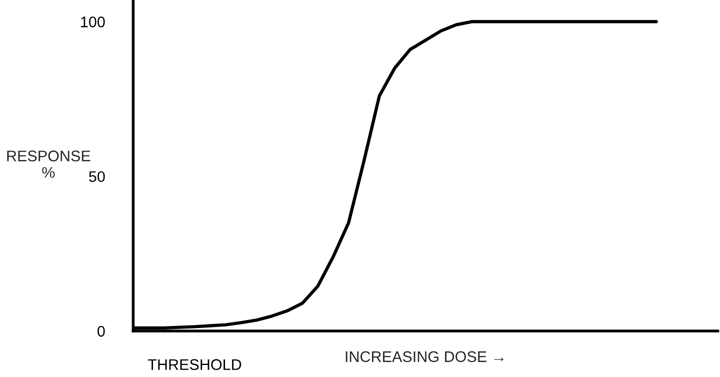  What do you see at coordinates (93, 22) in the screenshot?
I see `y-tick-label: 100` at bounding box center [93, 22].